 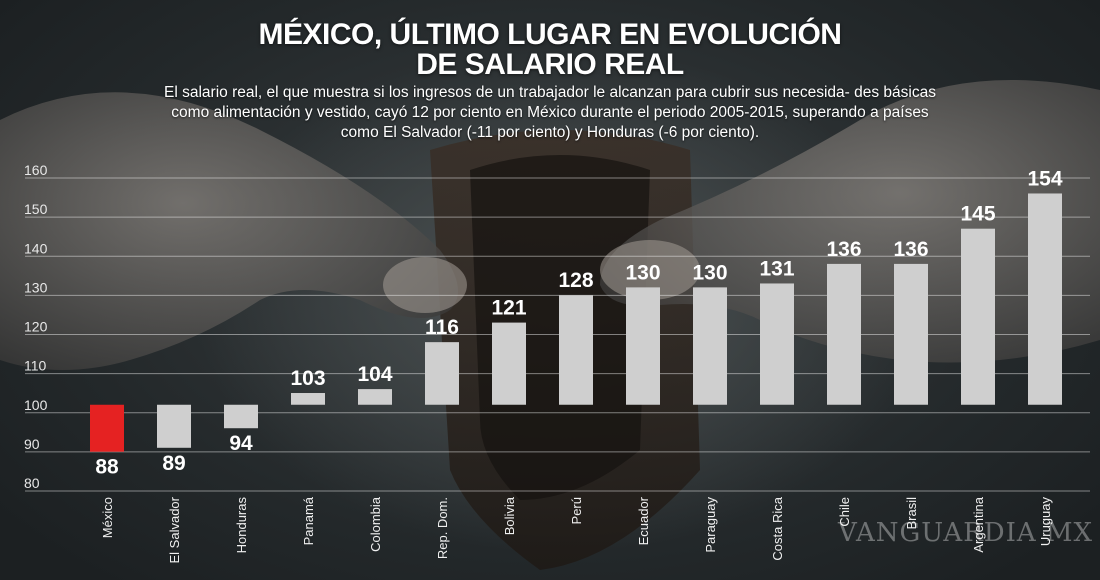 I want to click on y-tick-label: 120, so click(x=36, y=327).